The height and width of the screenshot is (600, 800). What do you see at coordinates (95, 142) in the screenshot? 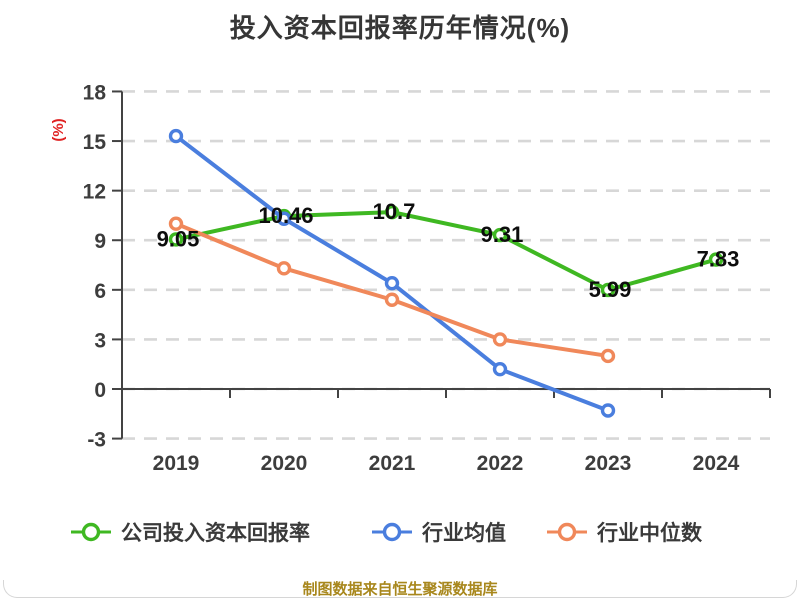
I see `y-tick-label: 15` at bounding box center [95, 142].